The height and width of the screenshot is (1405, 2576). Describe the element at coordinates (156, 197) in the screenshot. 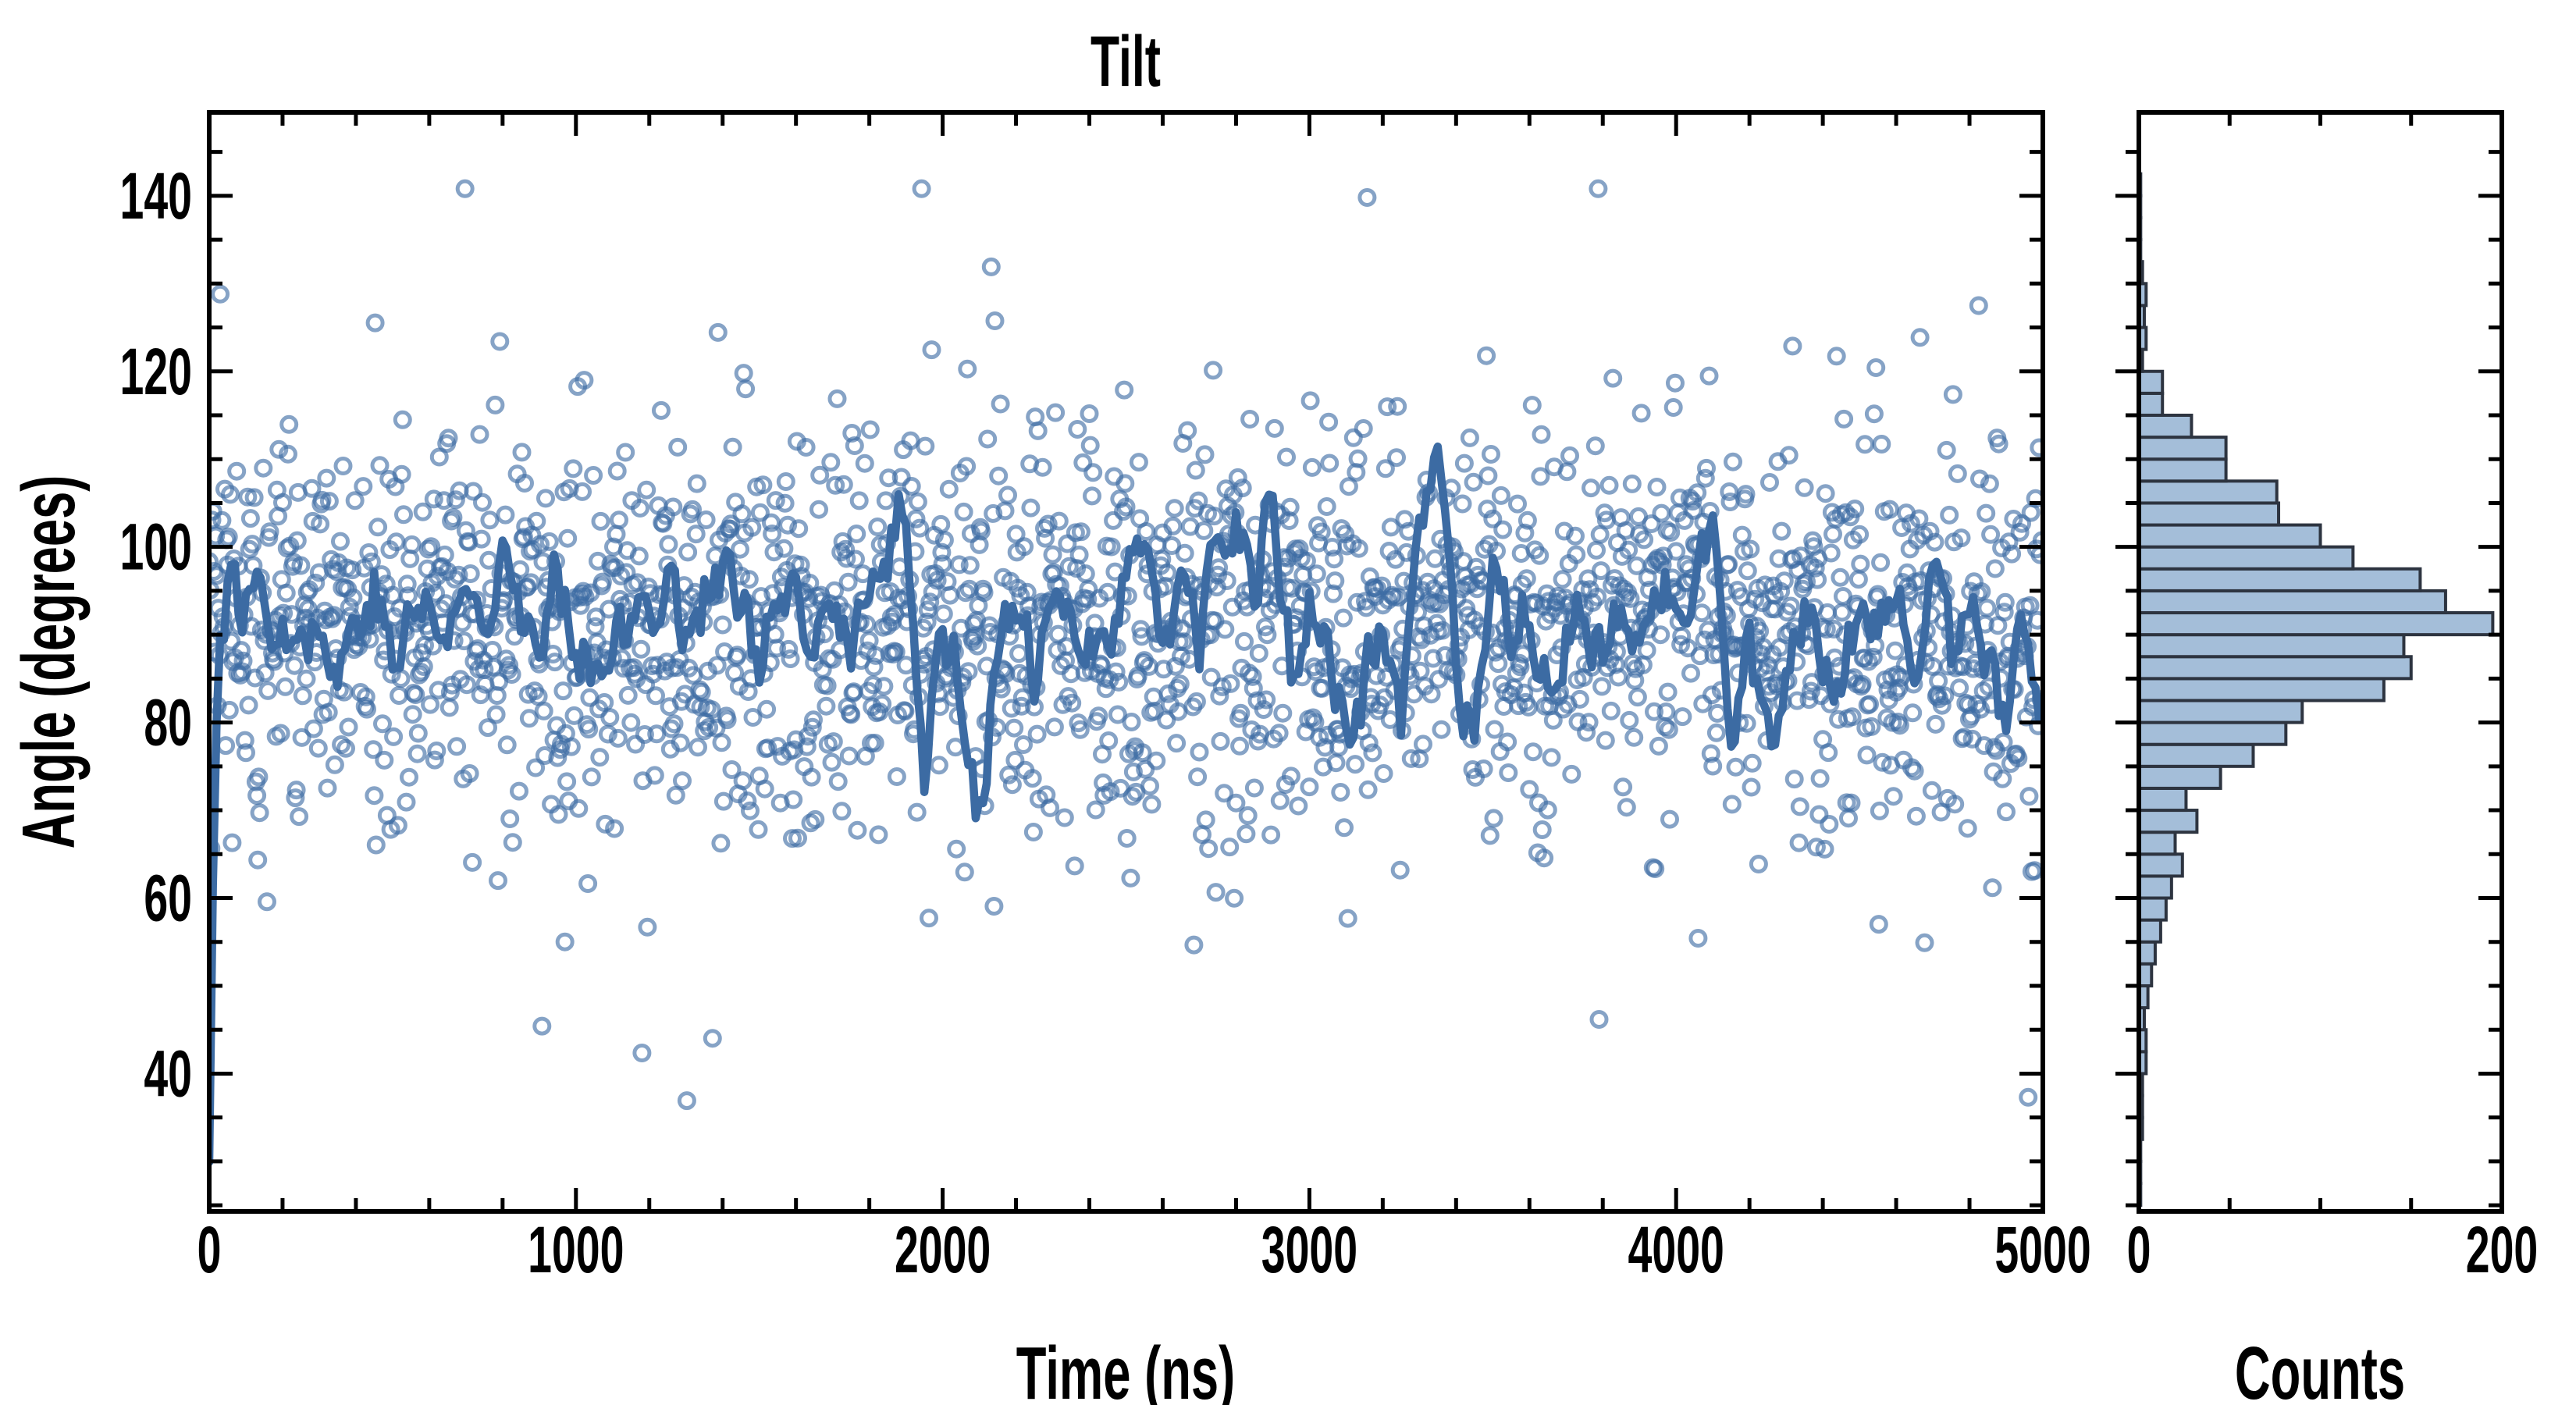

I see `tick-label: 140` at that location.